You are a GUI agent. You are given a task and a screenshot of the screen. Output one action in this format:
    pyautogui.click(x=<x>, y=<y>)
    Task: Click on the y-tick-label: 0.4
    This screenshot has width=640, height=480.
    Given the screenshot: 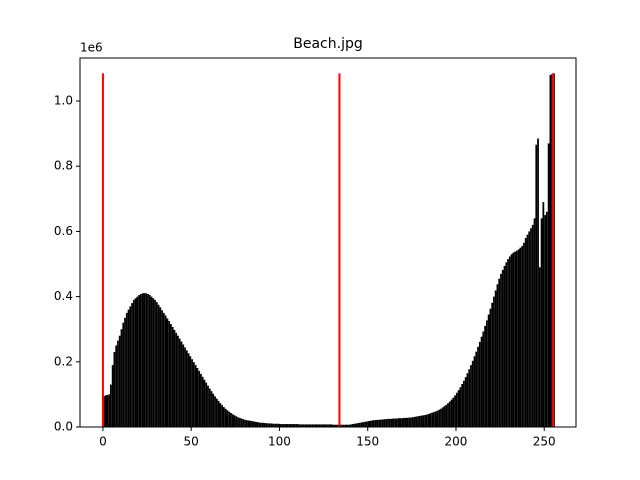 What is the action you would take?
    pyautogui.click(x=63, y=296)
    